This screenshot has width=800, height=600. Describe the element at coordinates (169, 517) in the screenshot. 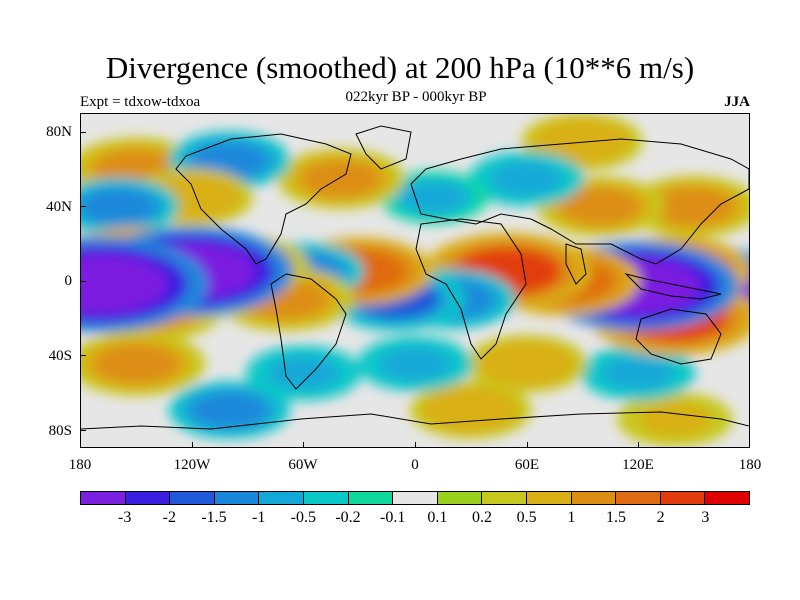

I see `colorbar-label: -2` at that location.